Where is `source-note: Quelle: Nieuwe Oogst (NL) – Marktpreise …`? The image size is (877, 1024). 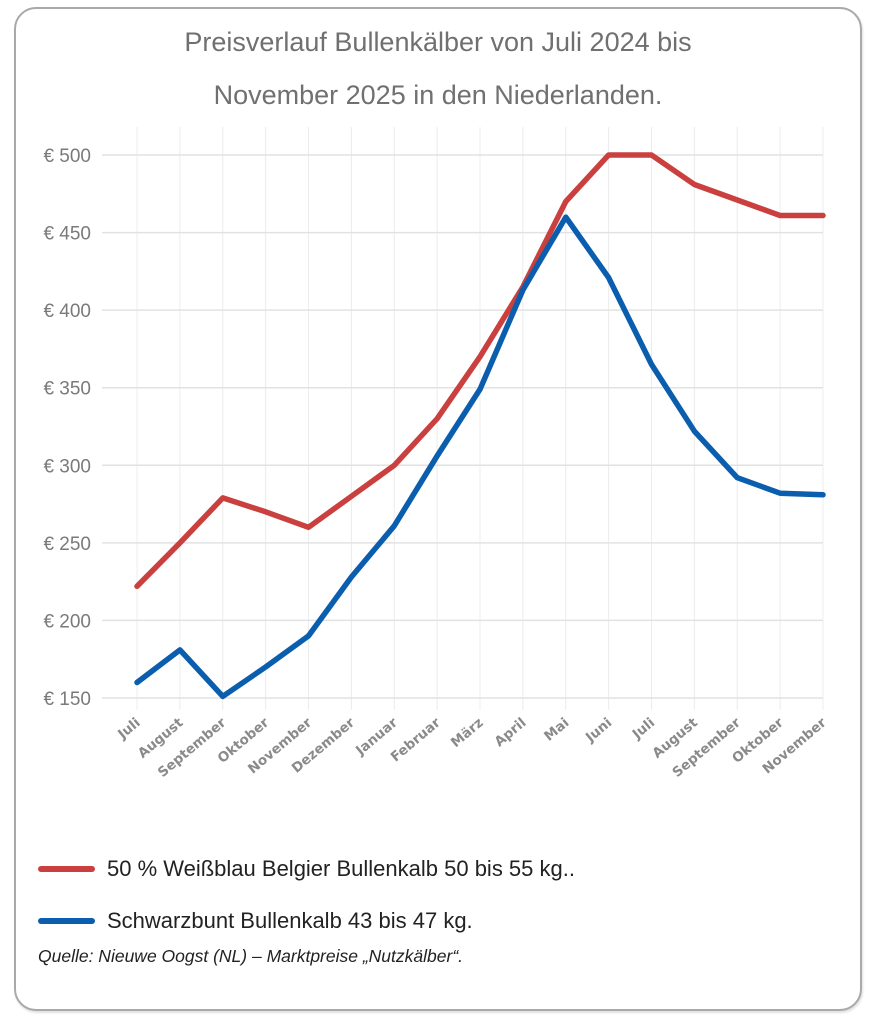
source-note: Quelle: Nieuwe Oogst (NL) – Marktpreise … is located at coordinates (251, 956).